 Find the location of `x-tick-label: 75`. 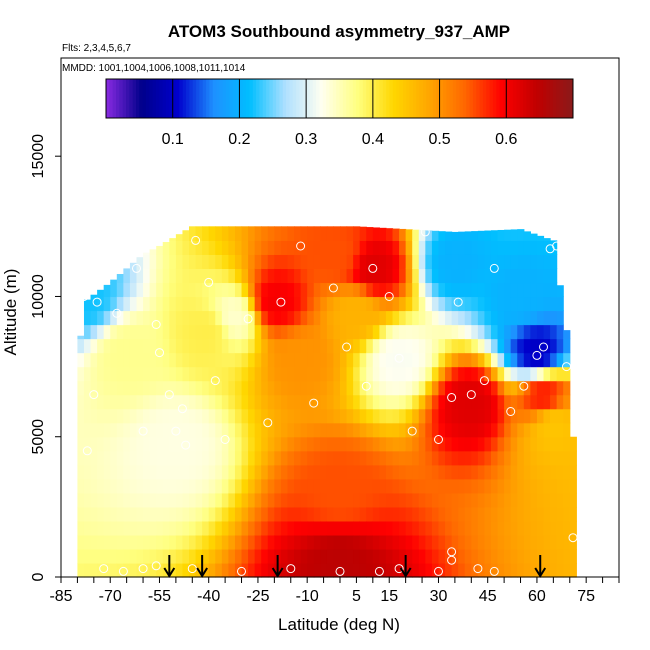

x-tick-label: 75 is located at coordinates (586, 596).